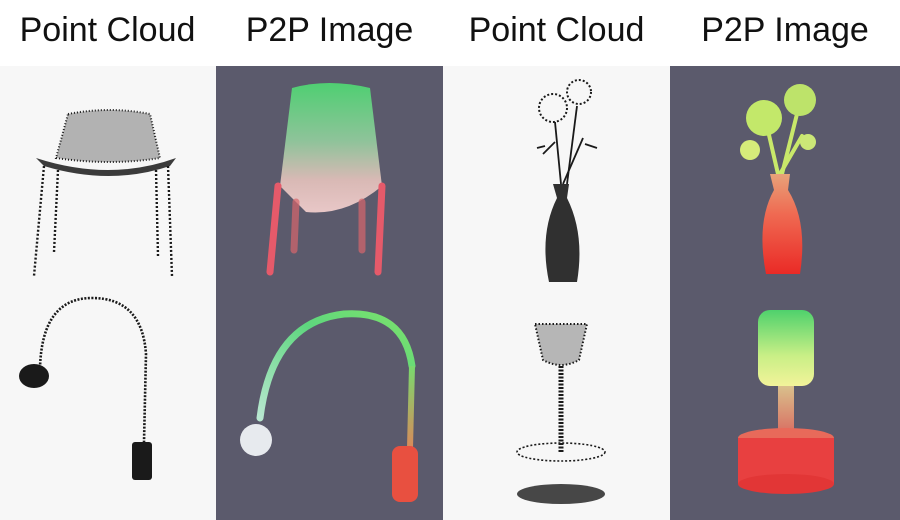 The image size is (900, 520). I want to click on table-lamp-point-cloud, so click(561, 413).